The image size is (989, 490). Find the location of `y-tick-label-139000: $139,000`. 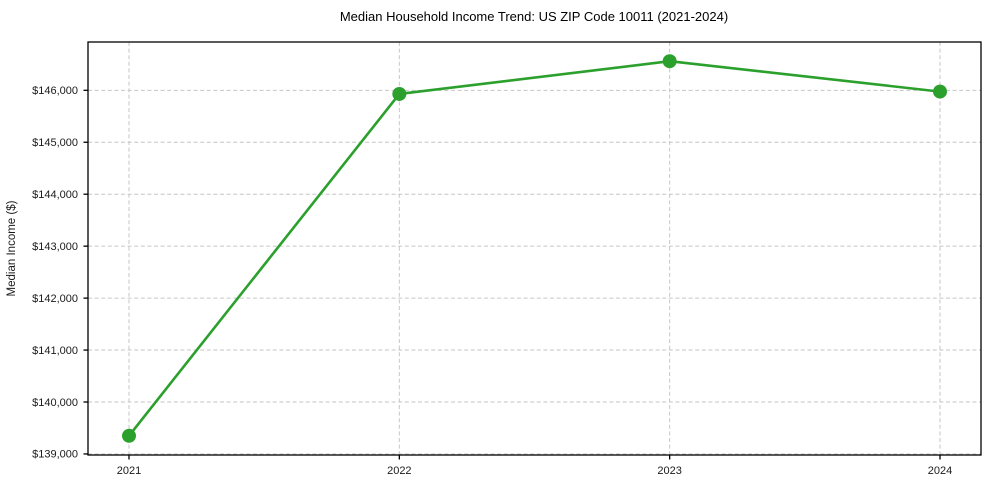

y-tick-label-139000: $139,000 is located at coordinates (55, 455).